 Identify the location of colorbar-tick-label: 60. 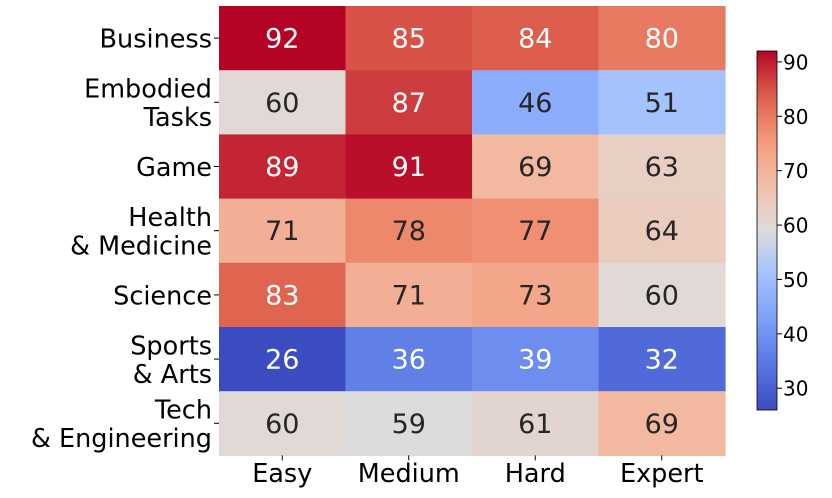
(795, 226).